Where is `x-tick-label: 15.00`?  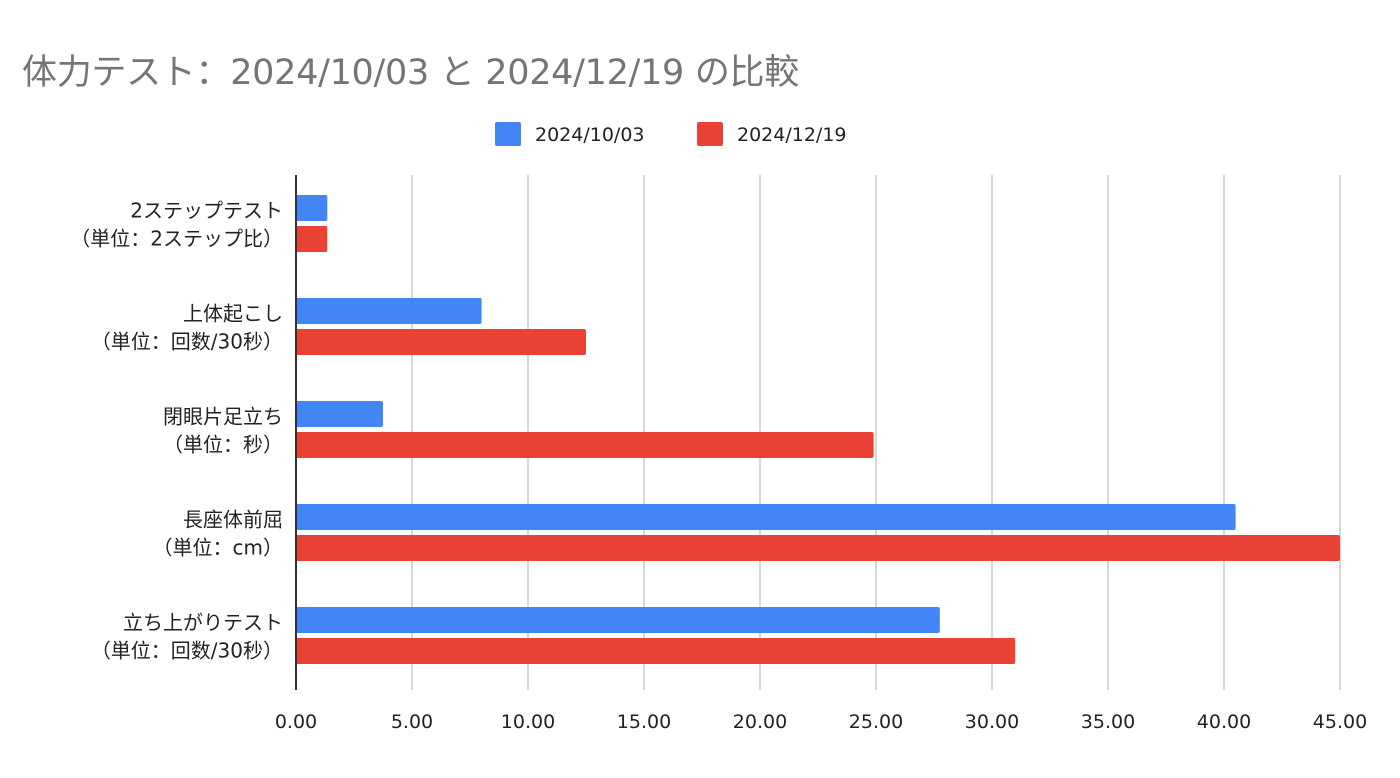
x-tick-label: 15.00 is located at coordinates (644, 722).